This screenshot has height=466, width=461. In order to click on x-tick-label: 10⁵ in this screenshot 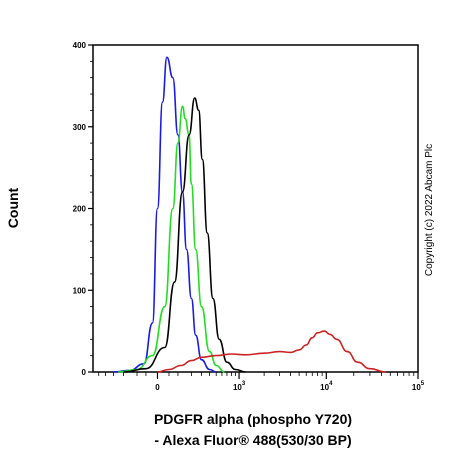, I will do `click(418, 386)`.